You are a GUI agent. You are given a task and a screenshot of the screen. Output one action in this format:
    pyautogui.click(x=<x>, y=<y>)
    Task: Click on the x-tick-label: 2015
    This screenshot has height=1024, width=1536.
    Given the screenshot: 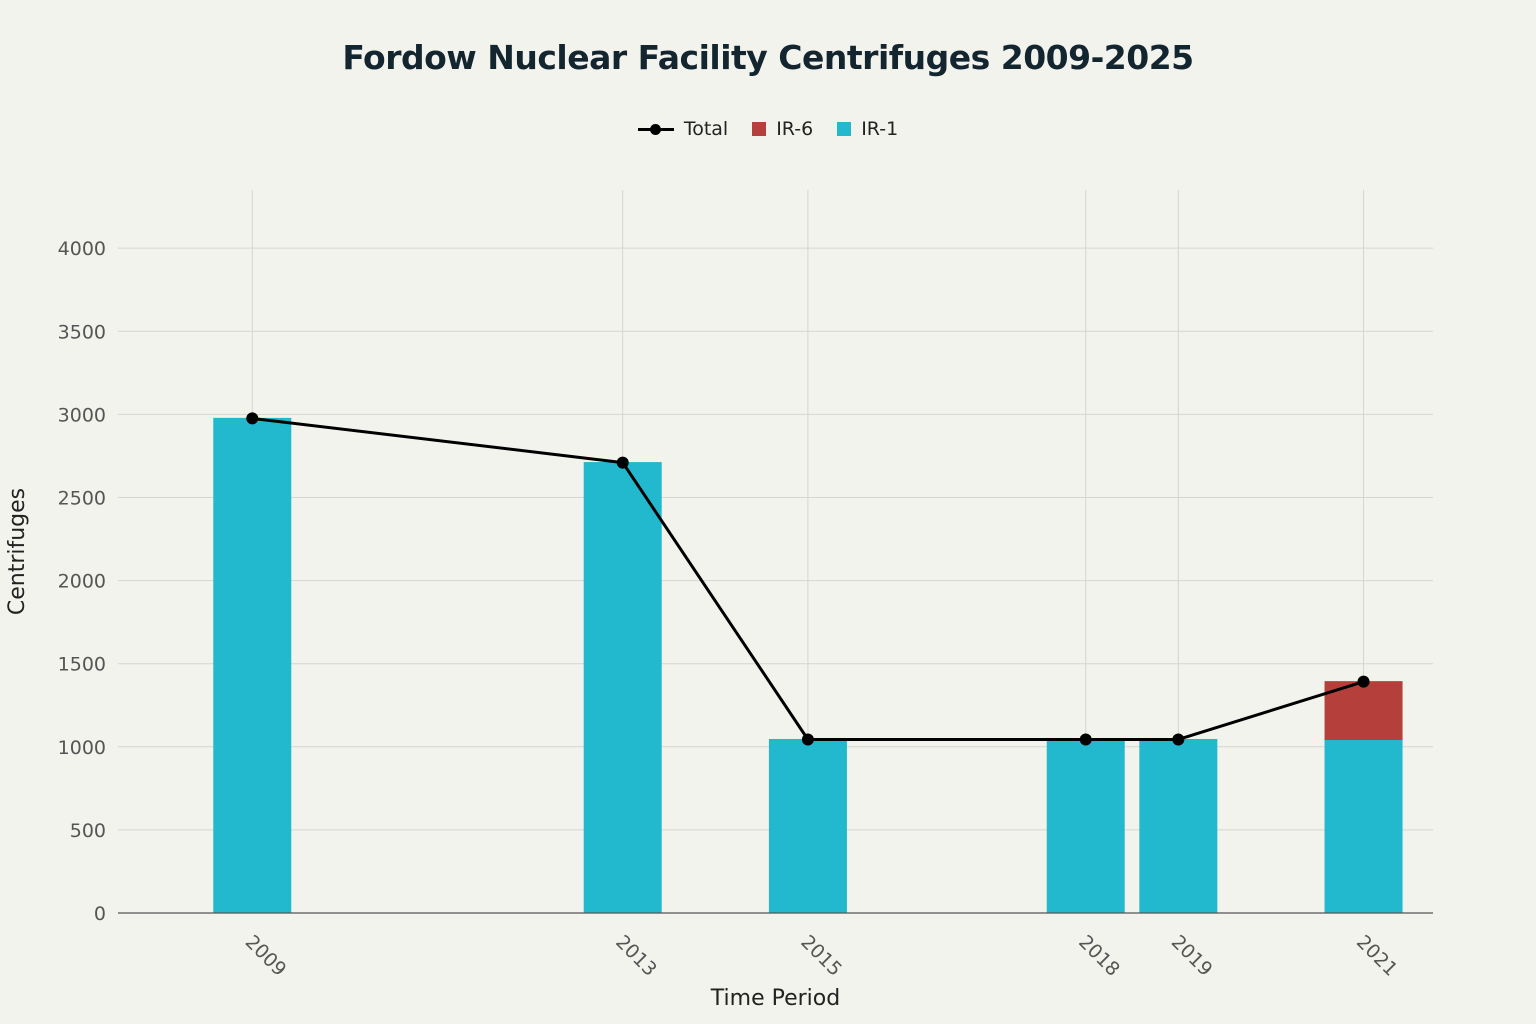 What is the action you would take?
    pyautogui.click(x=821, y=956)
    